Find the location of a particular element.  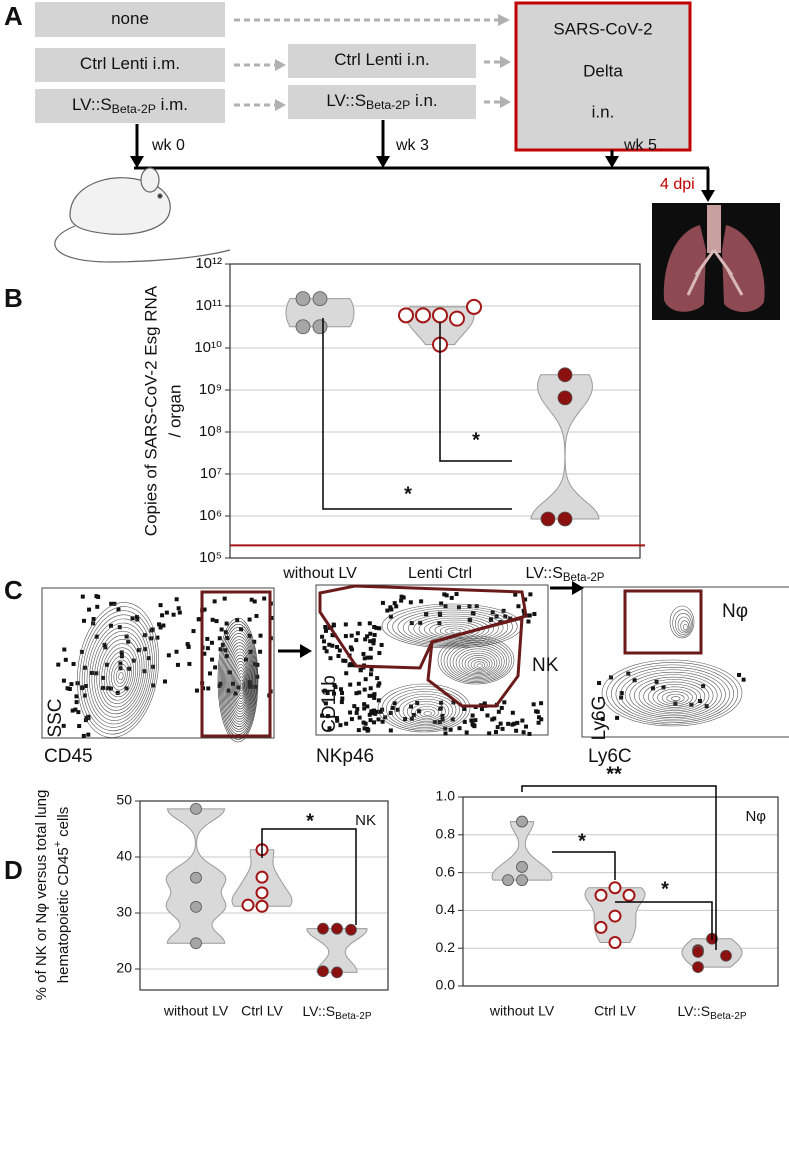

group-label: LV::SBeta-2P i.m. is located at coordinates (130, 105).